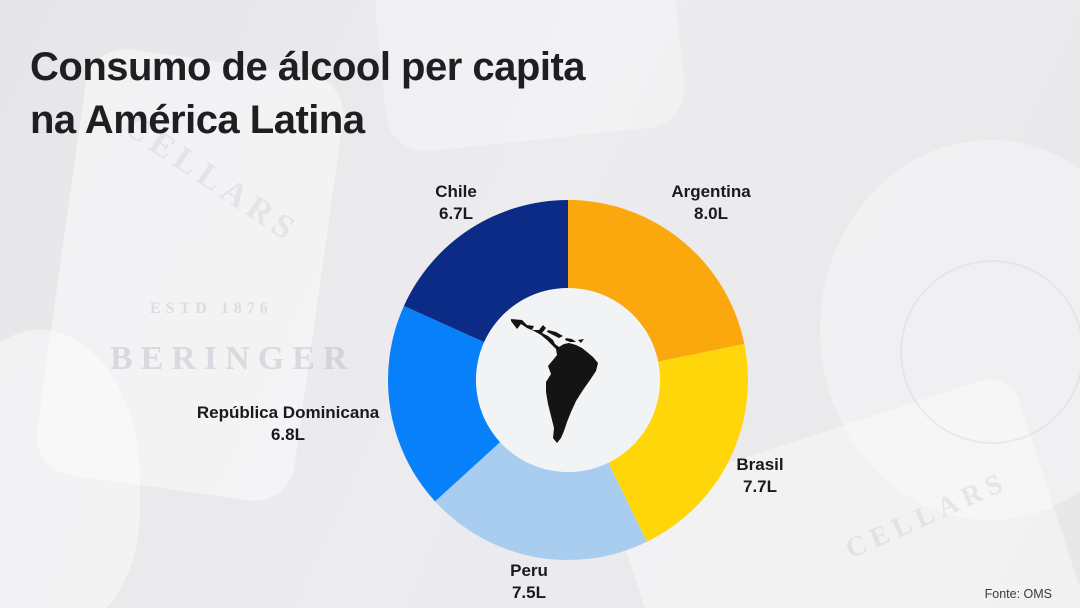 The height and width of the screenshot is (608, 1080). Describe the element at coordinates (656, 281) in the screenshot. I see `donut-segment-argentina` at that location.